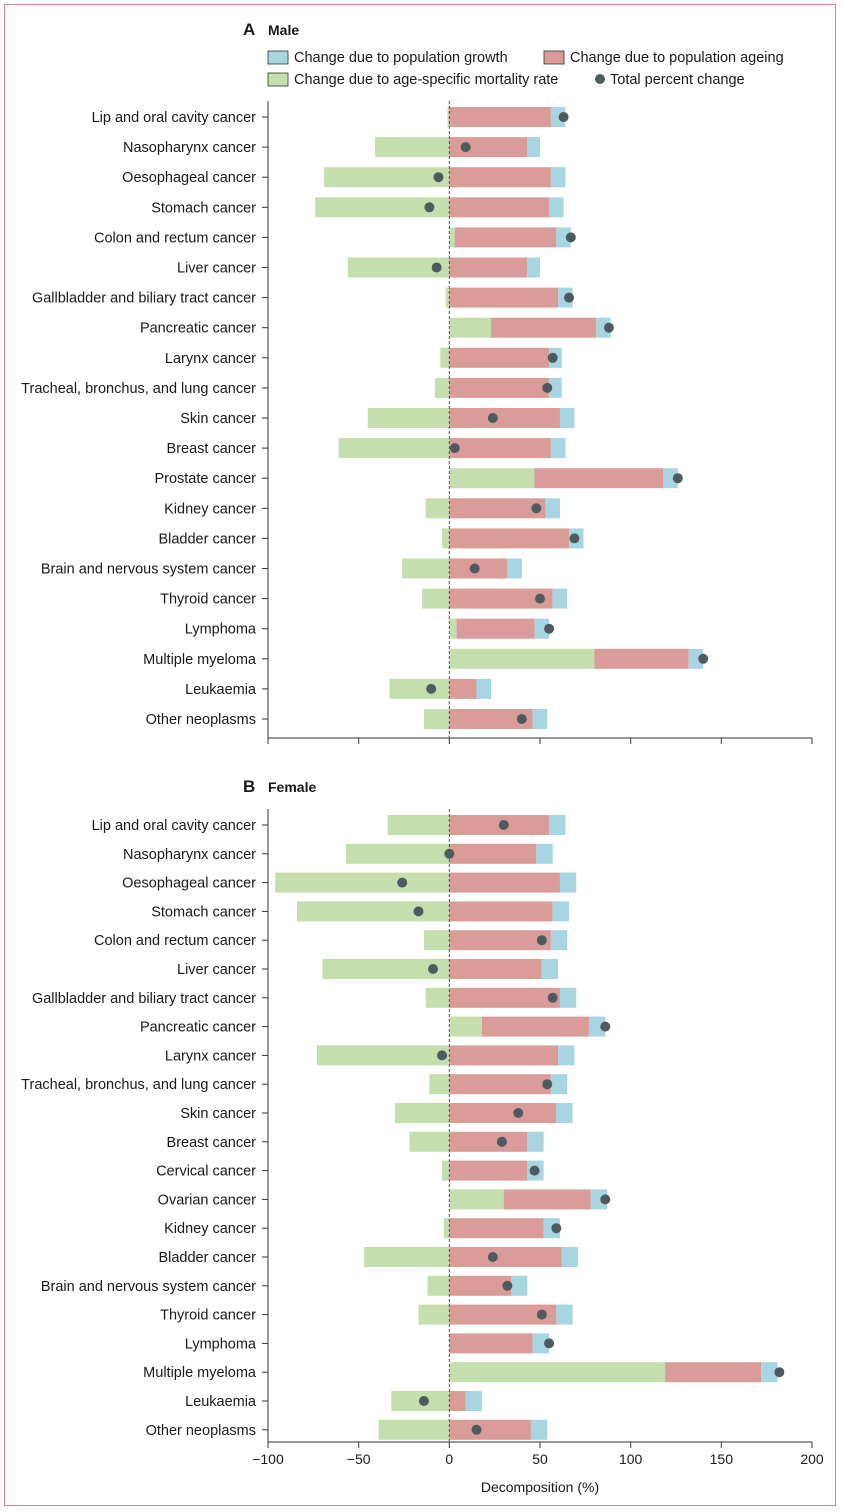 The height and width of the screenshot is (1512, 842). What do you see at coordinates (519, 1285) in the screenshot?
I see `panel-b-brain-and-nervous-system-cancer-growth-bar` at bounding box center [519, 1285].